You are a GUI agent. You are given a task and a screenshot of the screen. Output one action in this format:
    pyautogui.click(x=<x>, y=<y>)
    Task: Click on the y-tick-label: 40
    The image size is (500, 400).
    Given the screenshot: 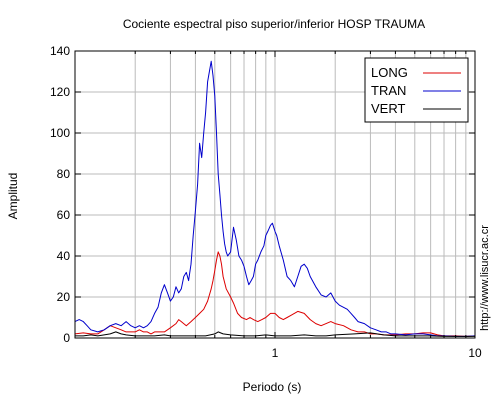 What is the action you would take?
    pyautogui.click(x=64, y=256)
    